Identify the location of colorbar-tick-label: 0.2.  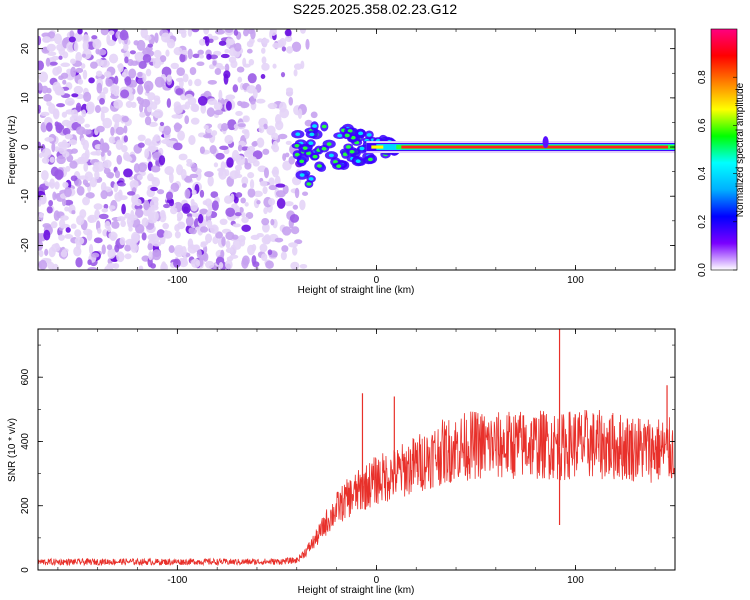
(702, 221).